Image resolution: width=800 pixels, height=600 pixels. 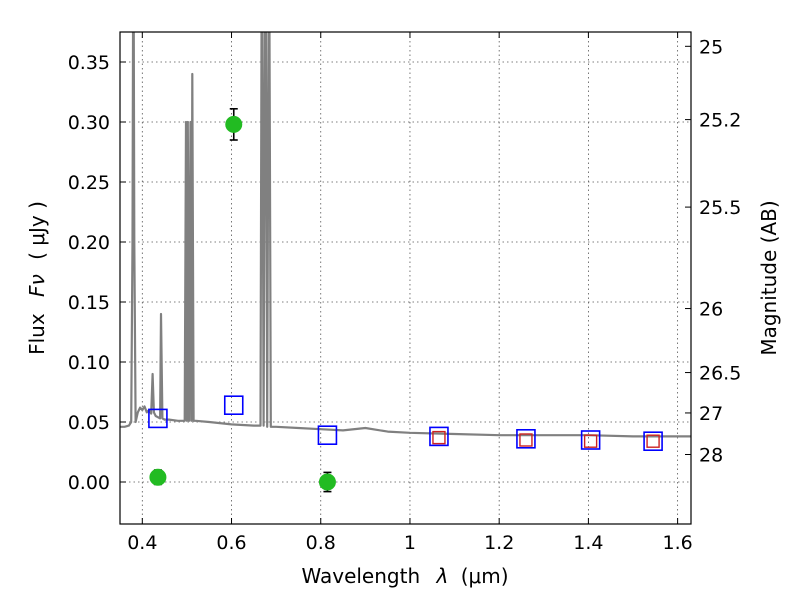 What do you see at coordinates (89, 423) in the screenshot?
I see `y-tick-label: 0.05` at bounding box center [89, 423].